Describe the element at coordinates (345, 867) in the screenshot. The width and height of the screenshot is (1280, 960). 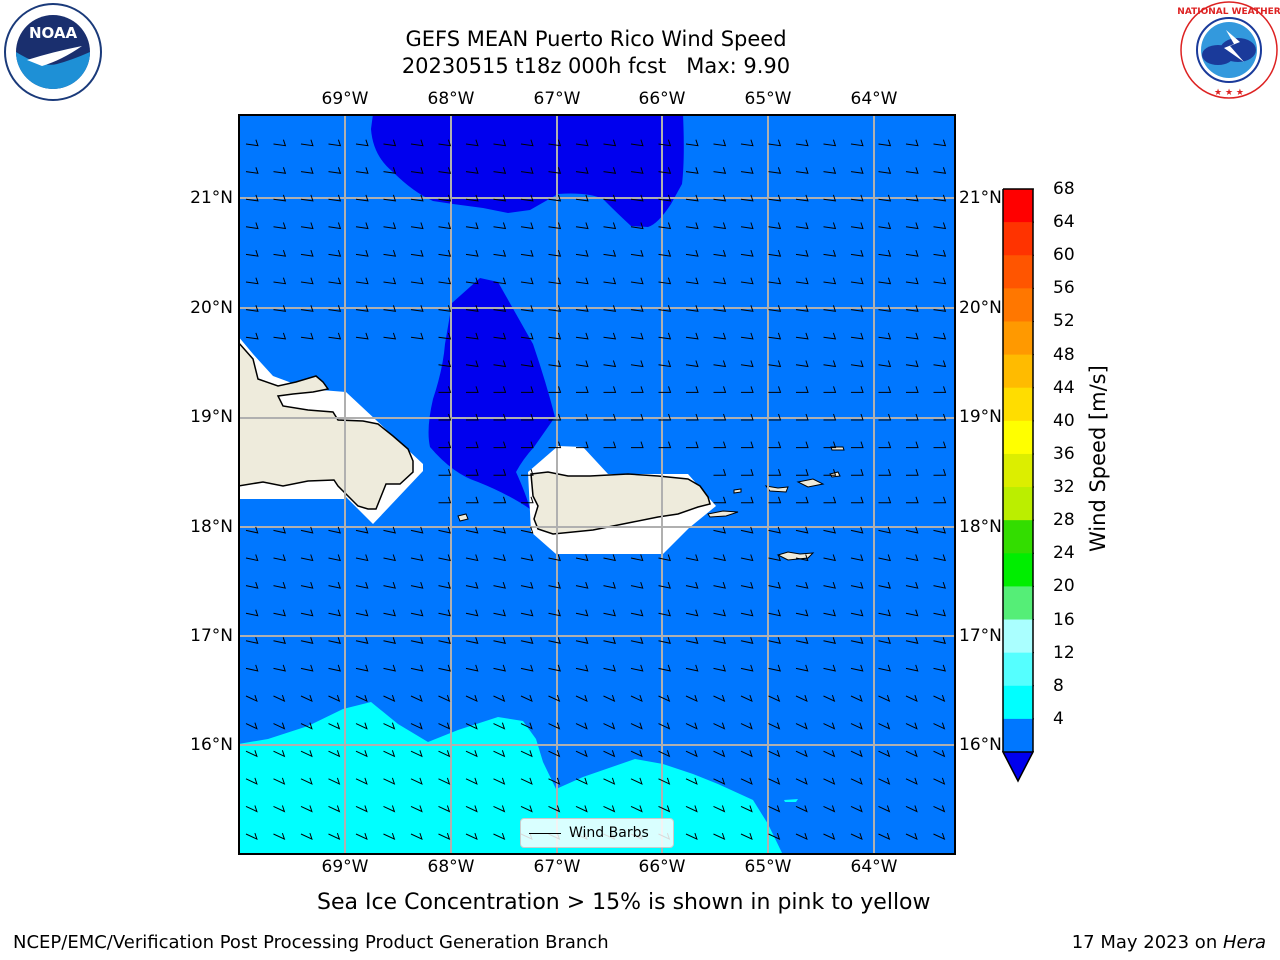
I see `lon-label-bottom-69w: 69°W` at that location.